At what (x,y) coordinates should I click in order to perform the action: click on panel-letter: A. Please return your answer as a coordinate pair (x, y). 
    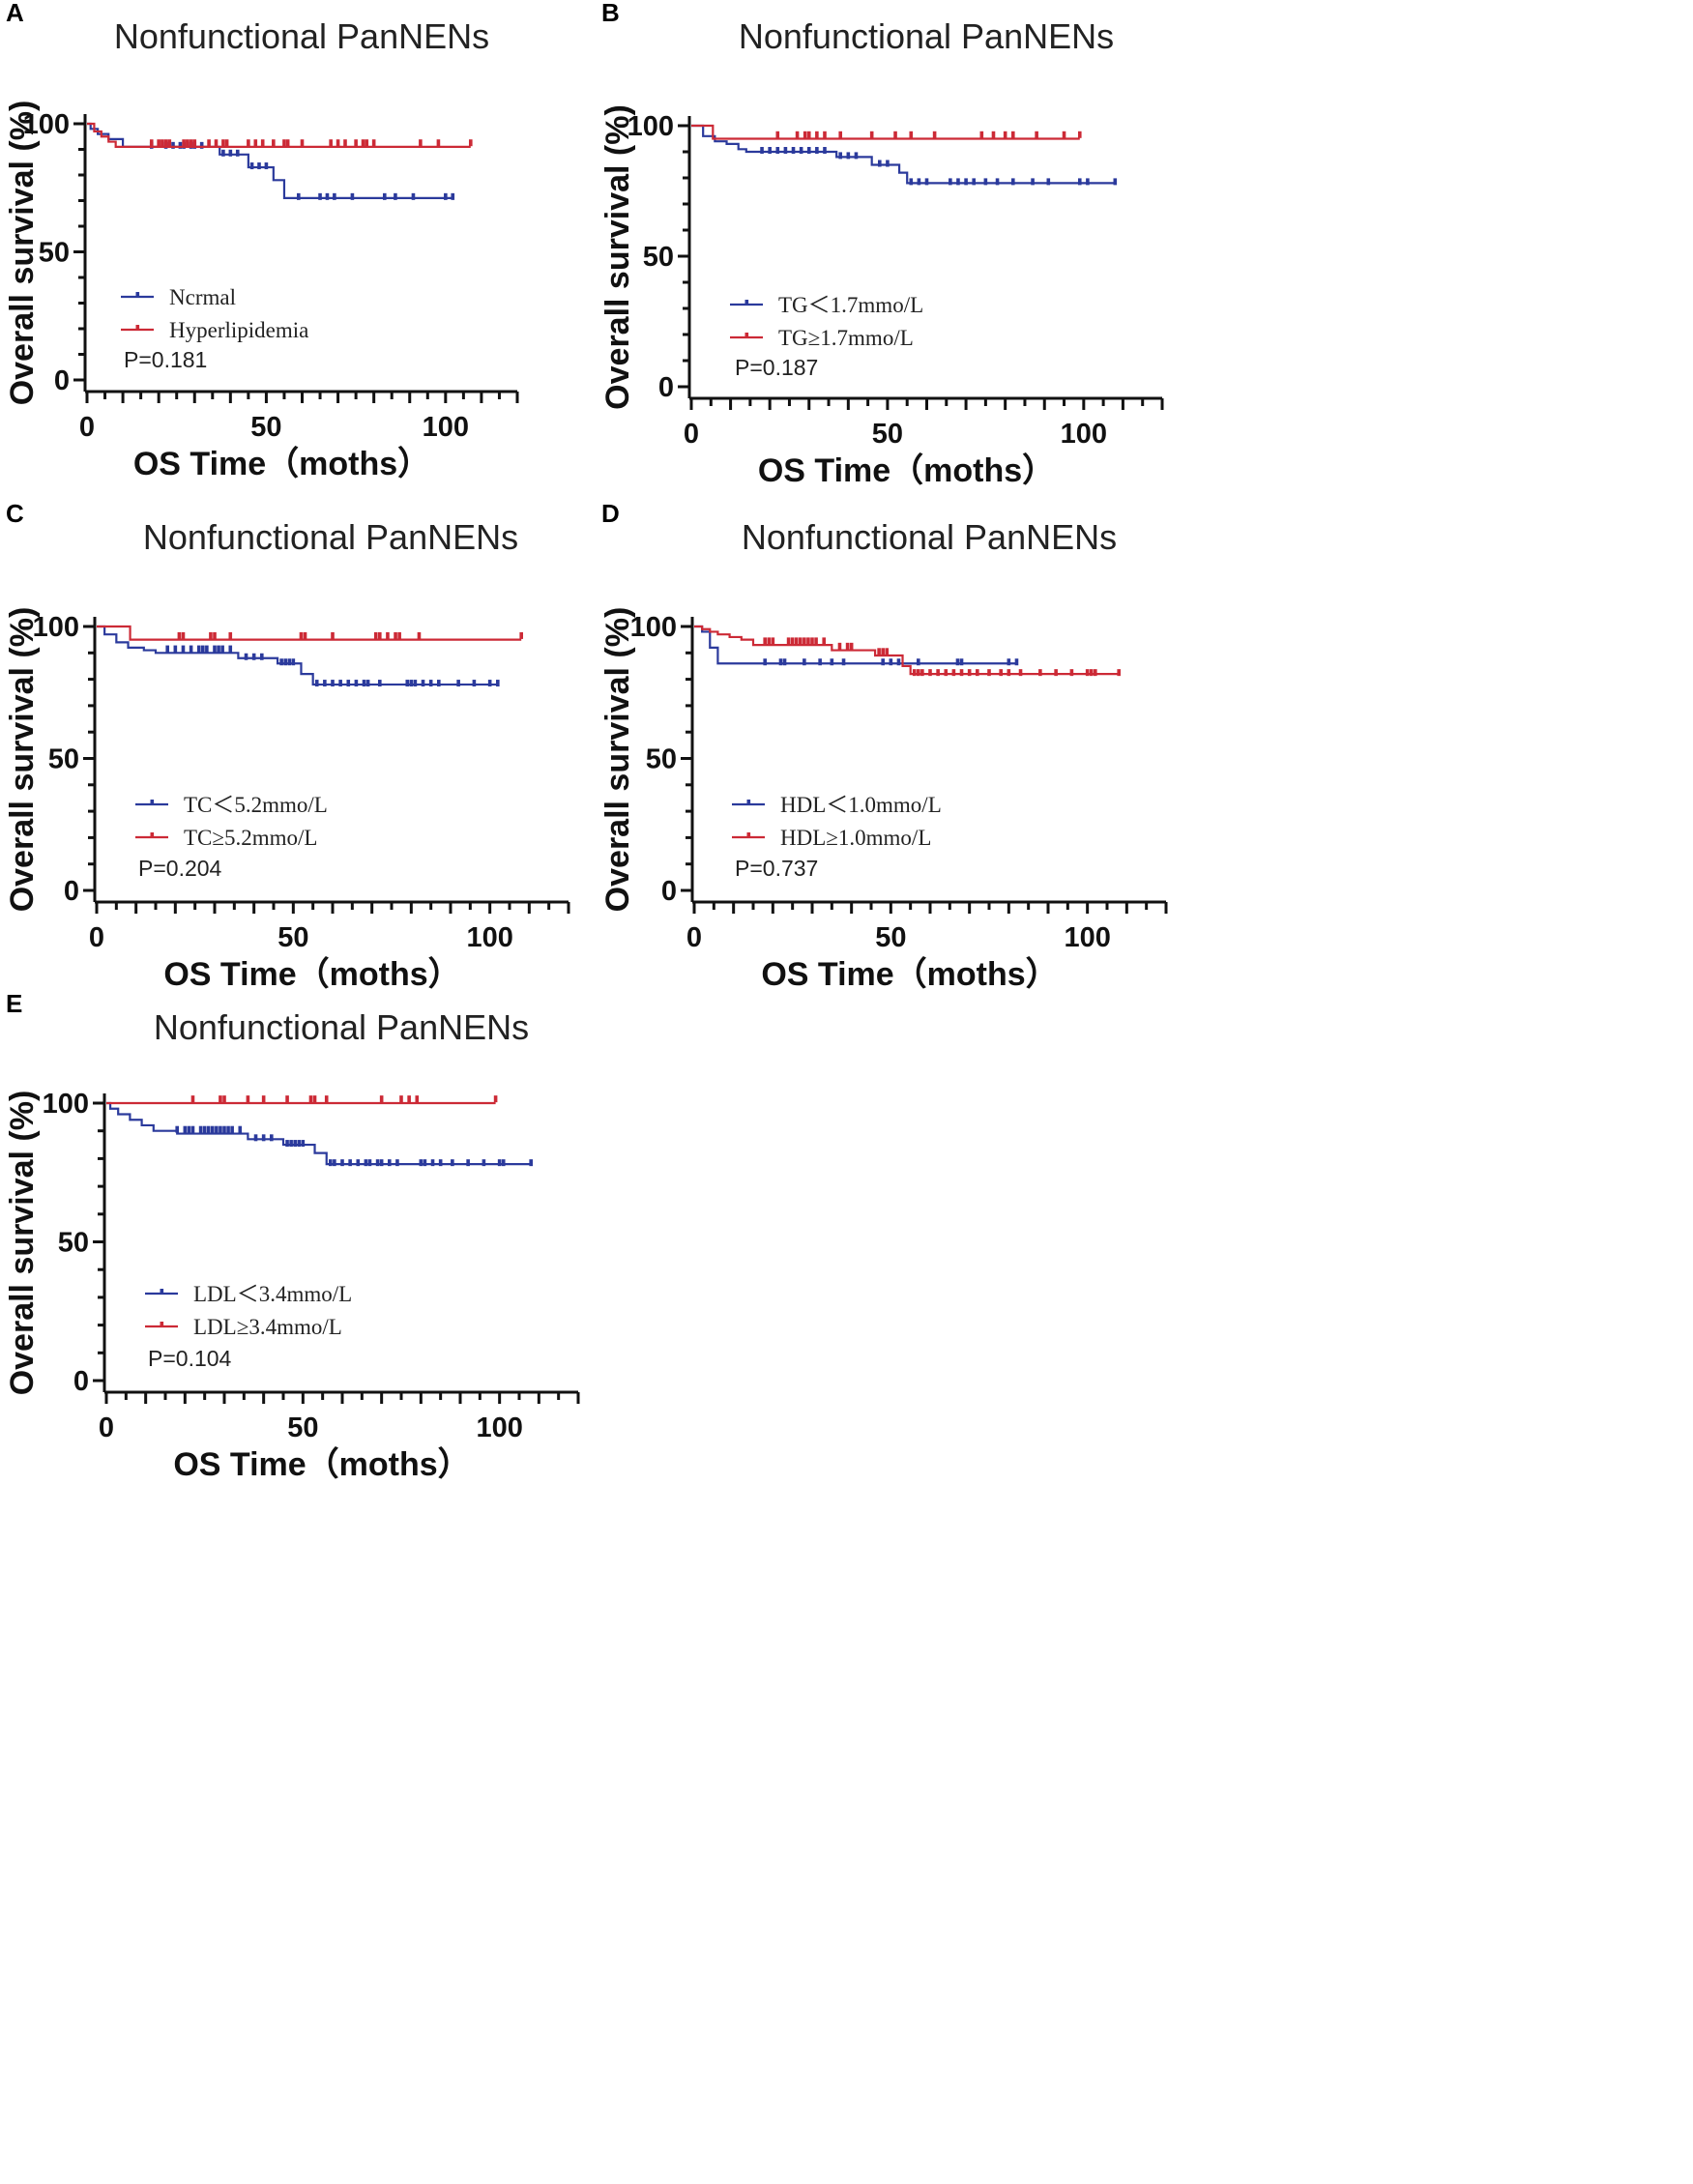
    Looking at the image, I should click on (15, 14).